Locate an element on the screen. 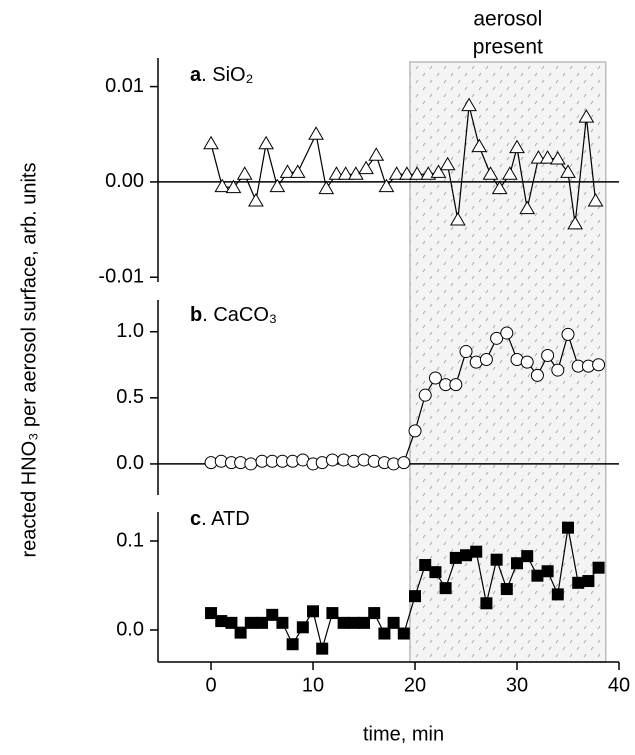  panel-name: . SiO₂ is located at coordinates (227, 75).